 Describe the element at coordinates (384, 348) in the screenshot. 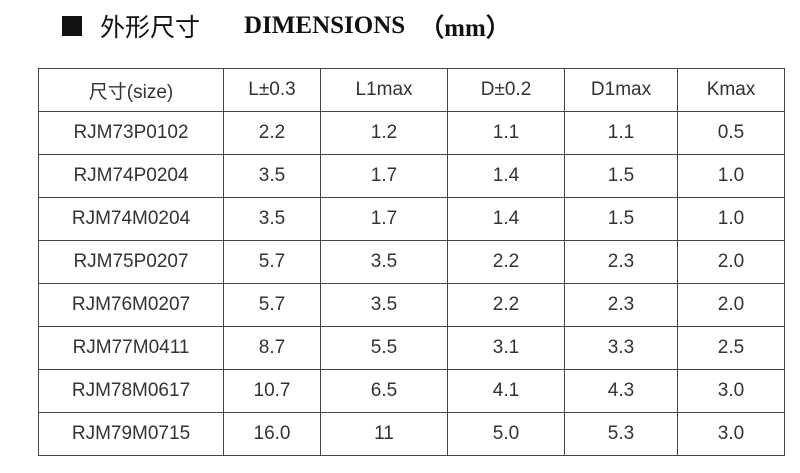

I see `value-cell: 5.5` at that location.